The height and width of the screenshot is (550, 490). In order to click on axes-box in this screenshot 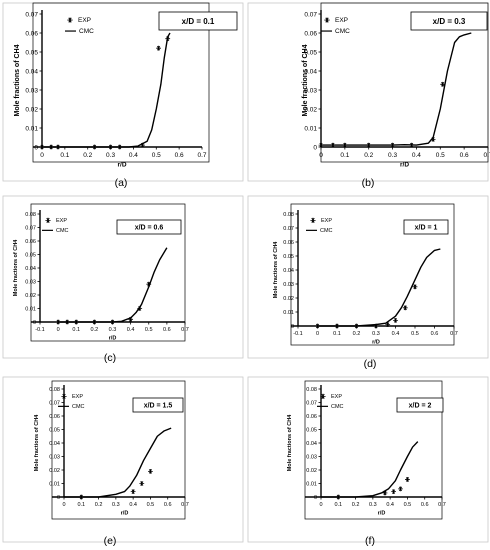, I will do `click(372, 274)`.